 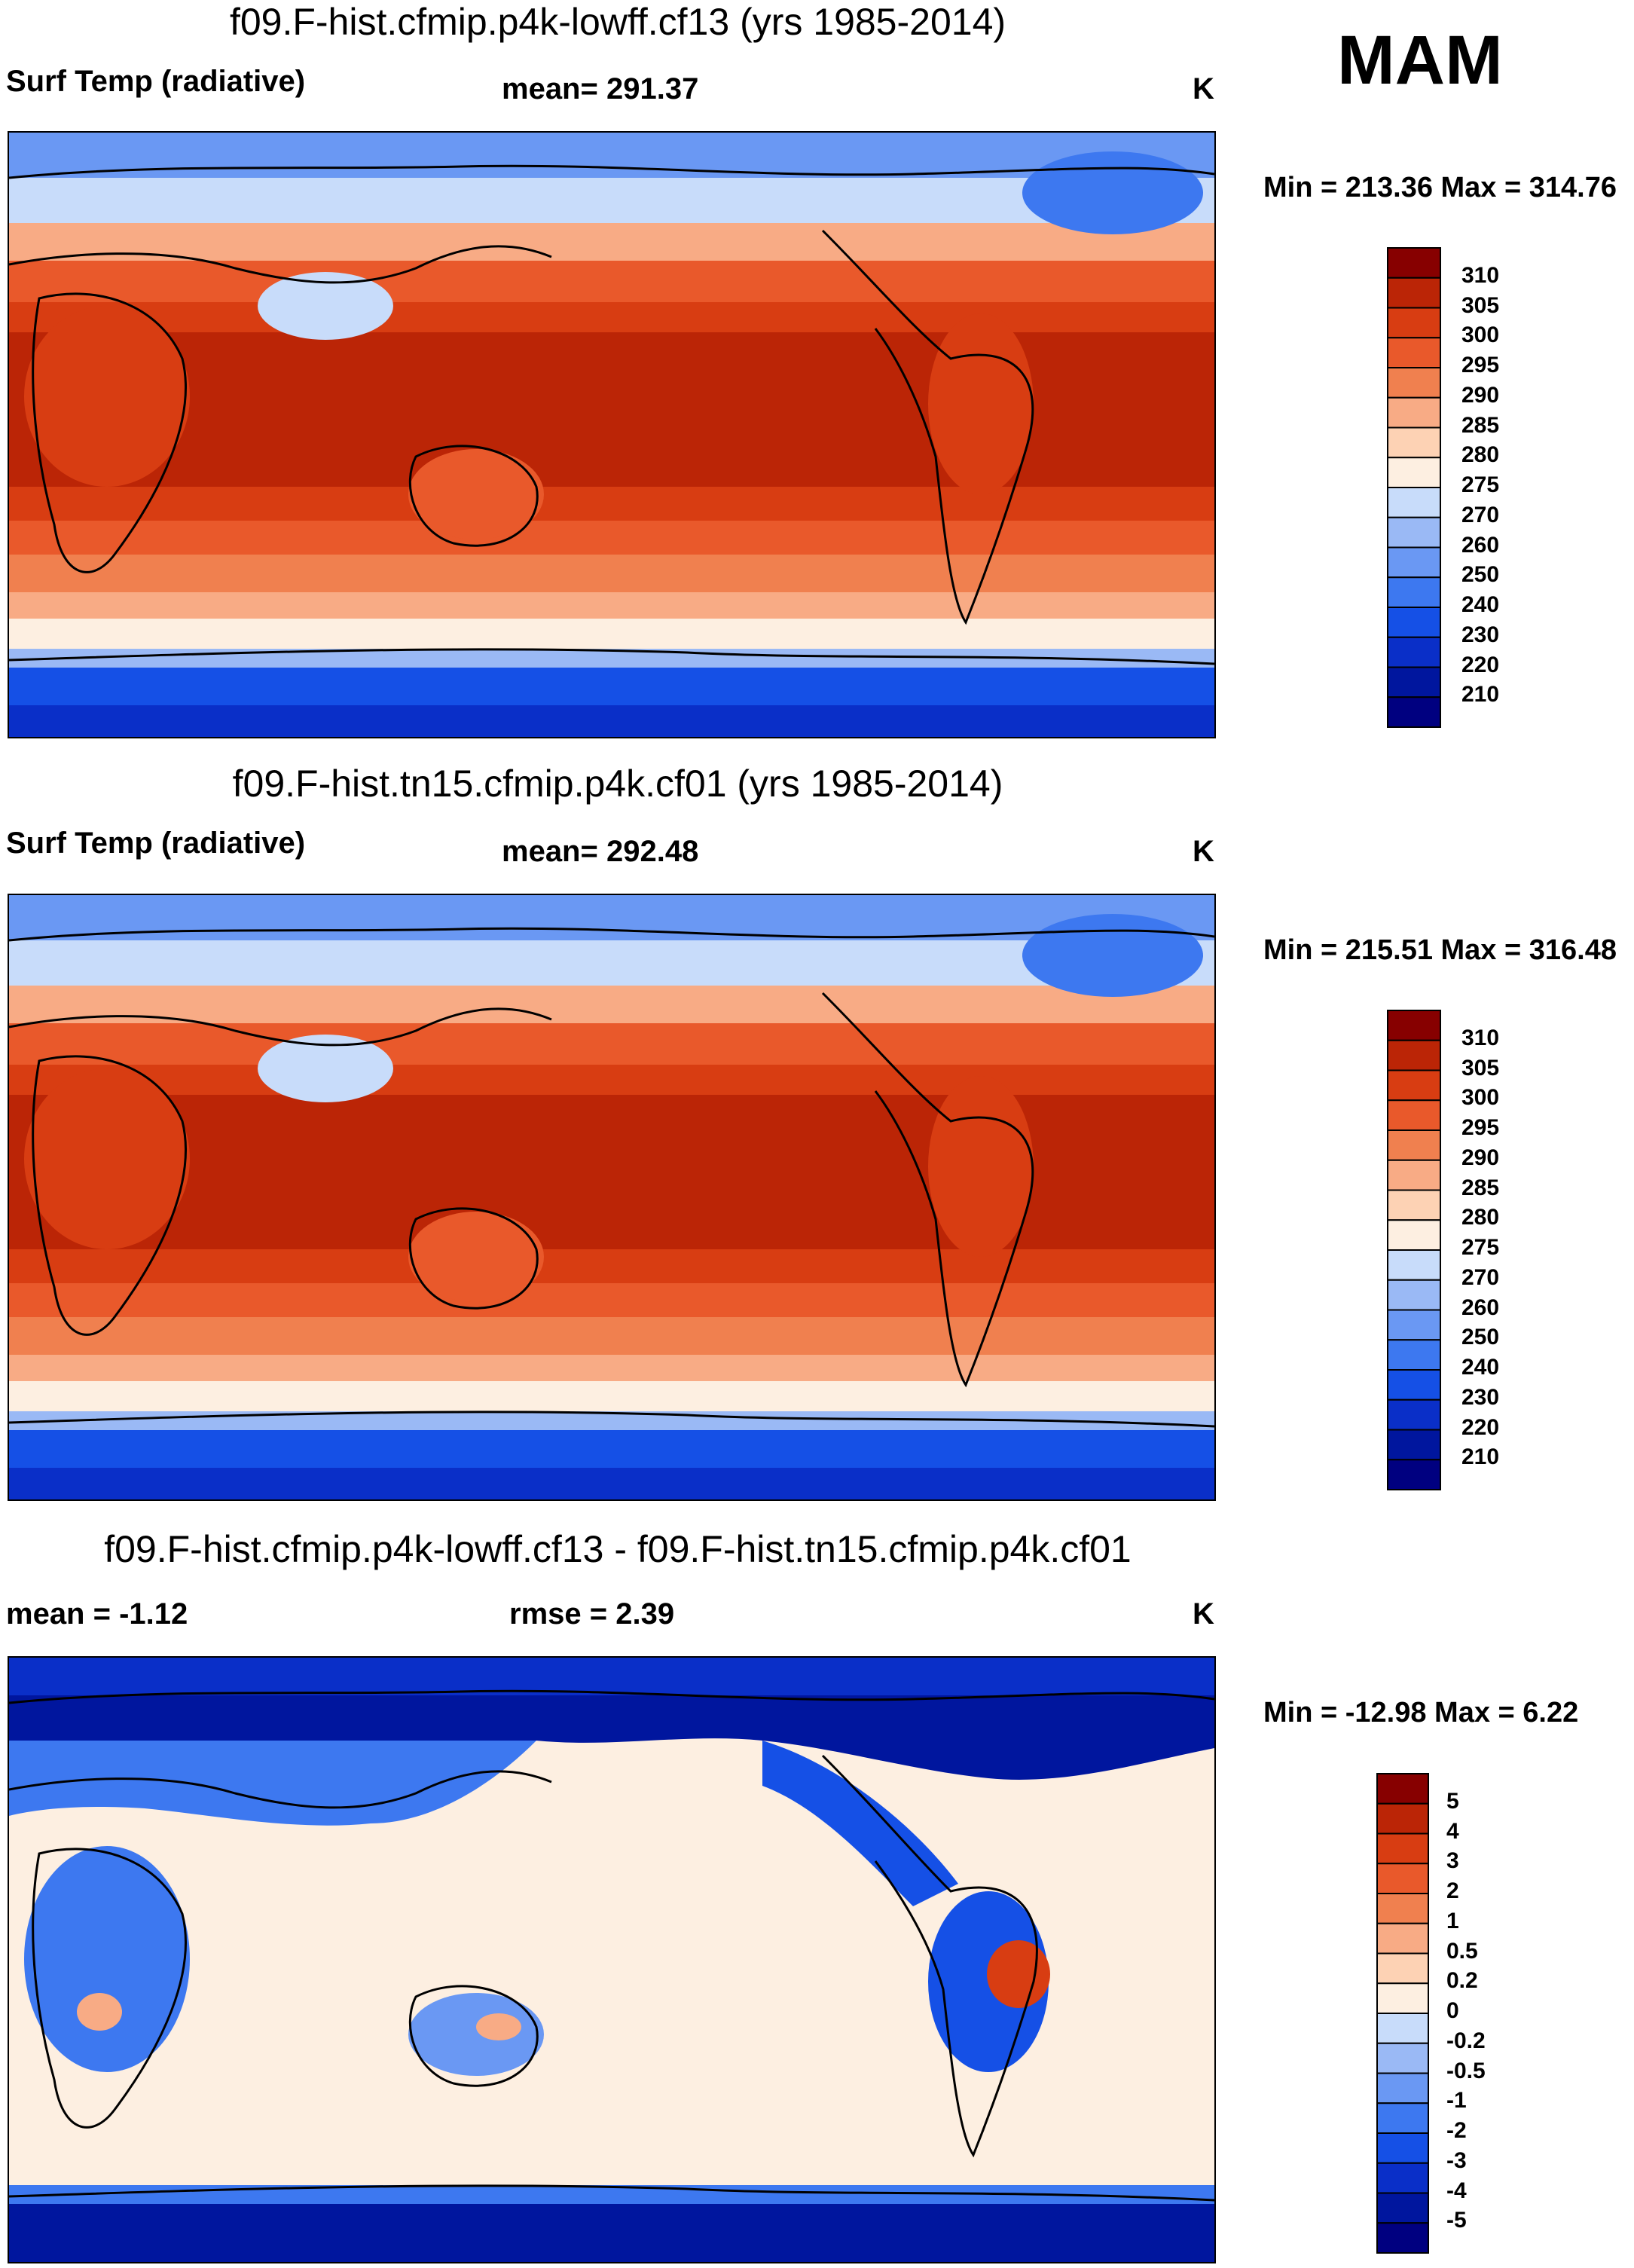 What do you see at coordinates (109, 1195) in the screenshot?
I see `map-2-coast-africa` at bounding box center [109, 1195].